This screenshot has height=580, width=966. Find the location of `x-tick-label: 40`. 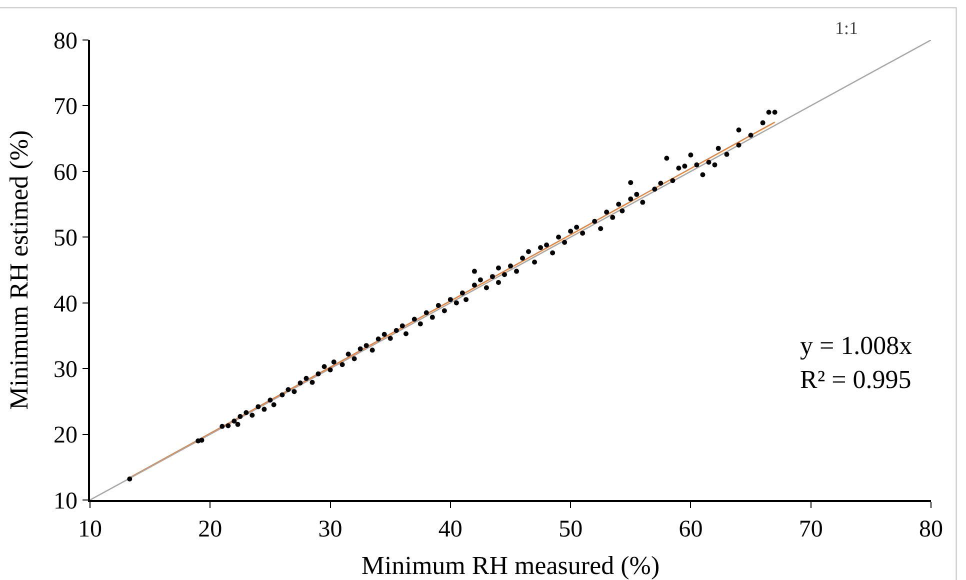

x-tick-label: 40 is located at coordinates (450, 529).